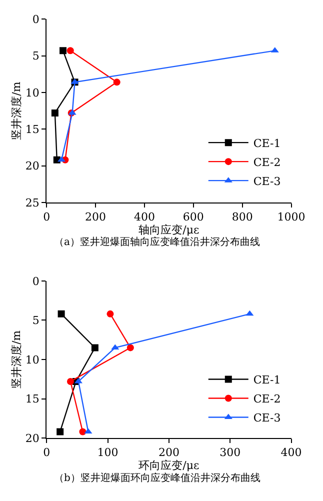 This screenshot has height=501, width=323. I want to click on x-axis-title: 轴向应变/με, so click(169, 230).